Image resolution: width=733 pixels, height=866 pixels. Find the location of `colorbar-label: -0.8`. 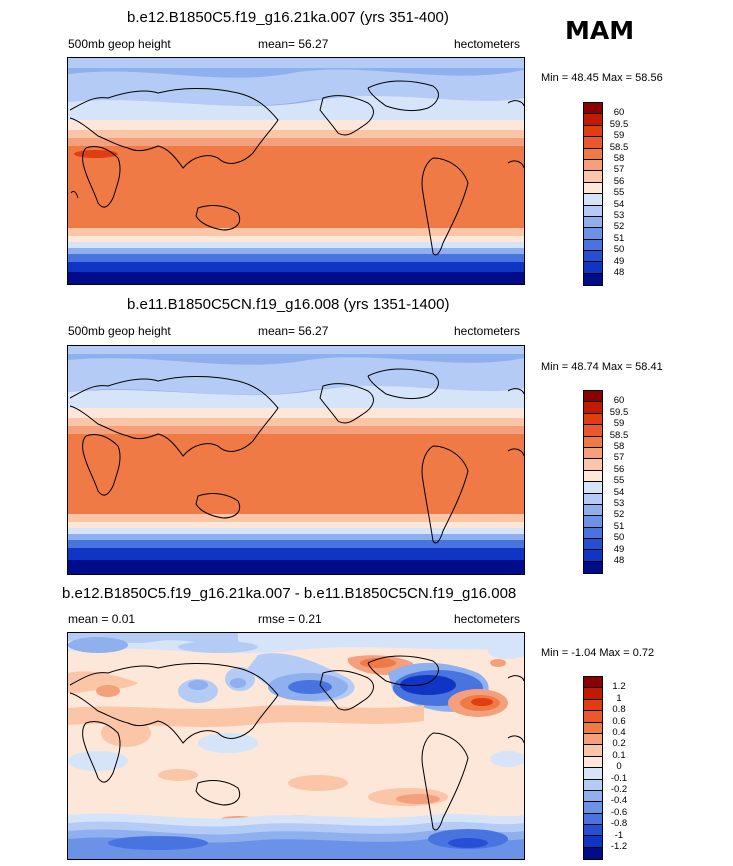

colorbar-label: -0.8 is located at coordinates (619, 824).